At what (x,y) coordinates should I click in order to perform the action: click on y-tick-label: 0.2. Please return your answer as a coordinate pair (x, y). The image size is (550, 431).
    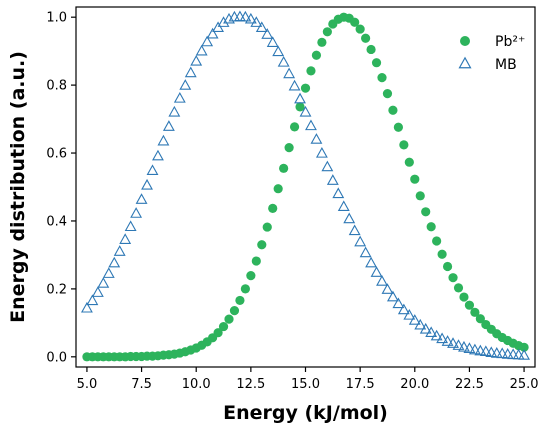
    Looking at the image, I should click on (56, 289).